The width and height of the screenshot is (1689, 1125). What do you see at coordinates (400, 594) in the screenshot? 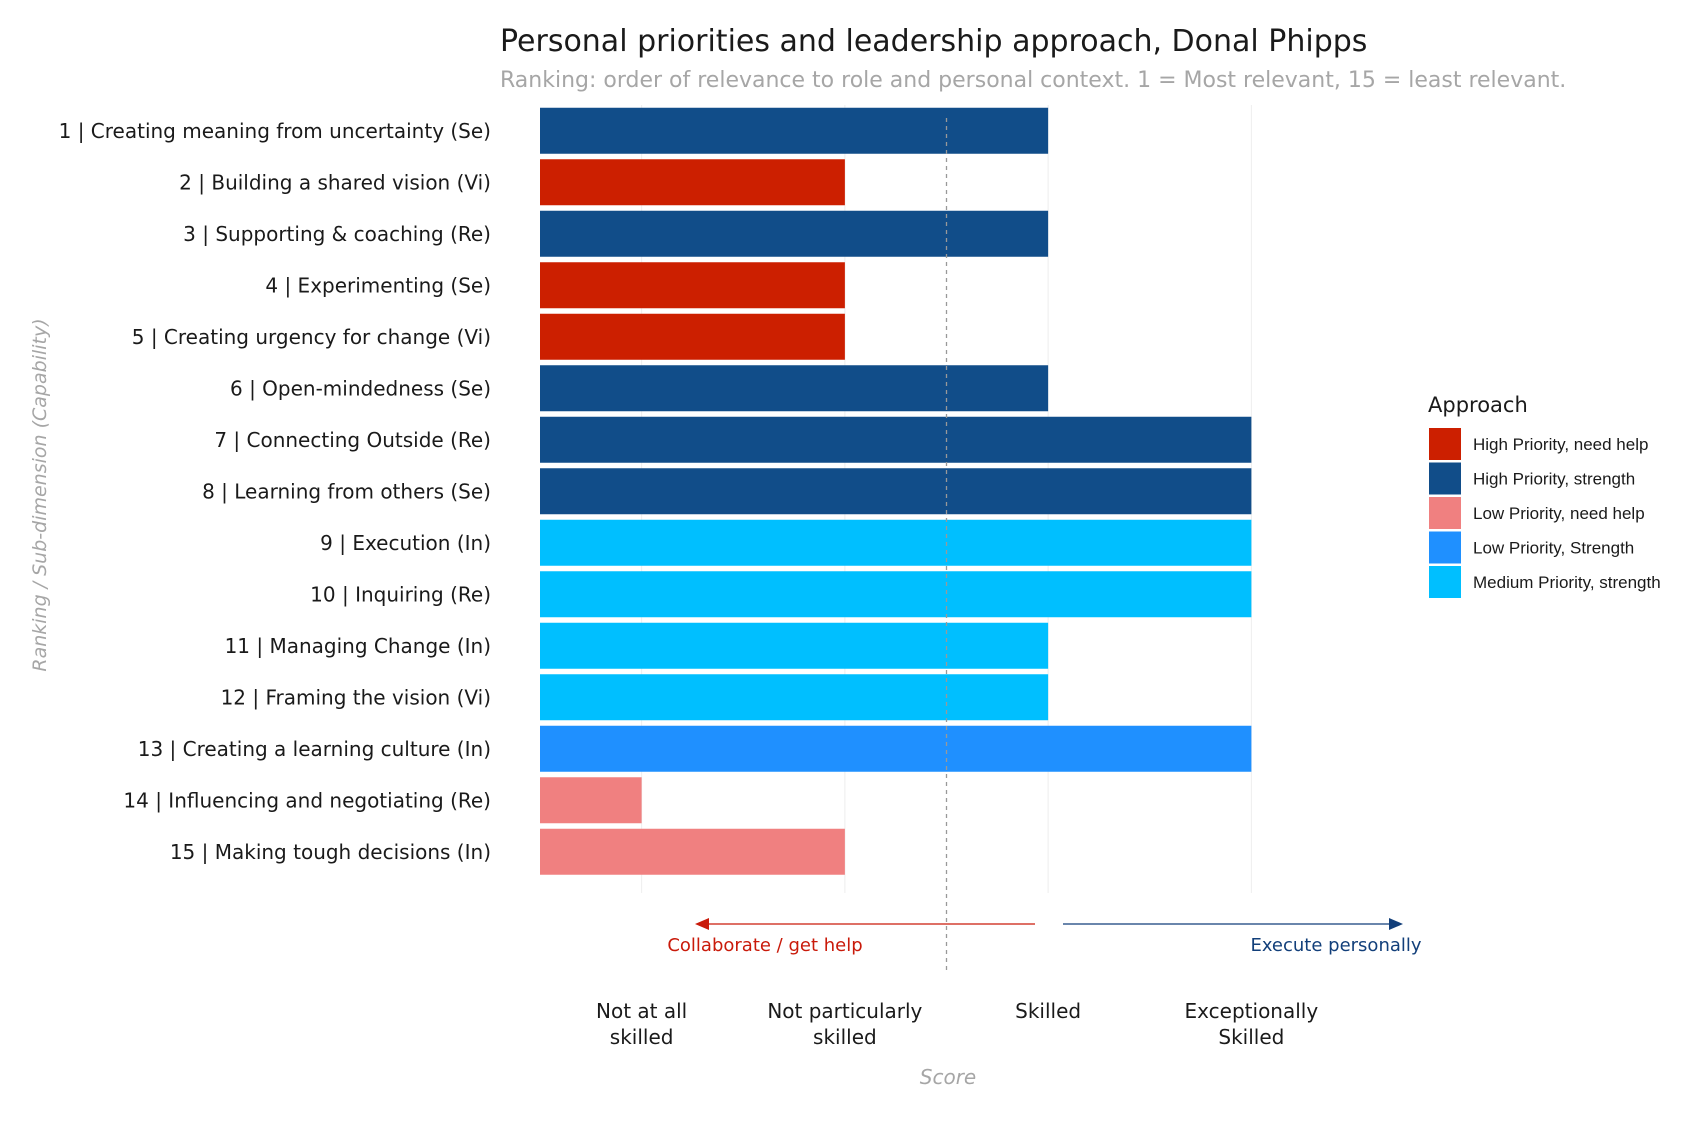
I see `category-label-10: 10 | Inquiring (Re)` at bounding box center [400, 594].